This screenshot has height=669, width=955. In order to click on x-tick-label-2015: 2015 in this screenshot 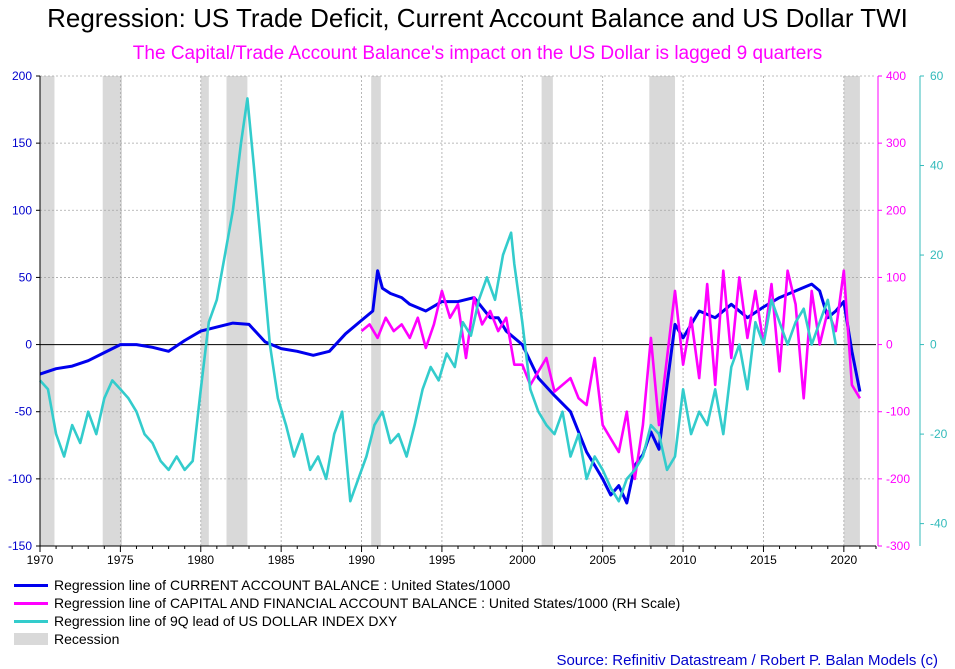, I will do `click(763, 560)`.